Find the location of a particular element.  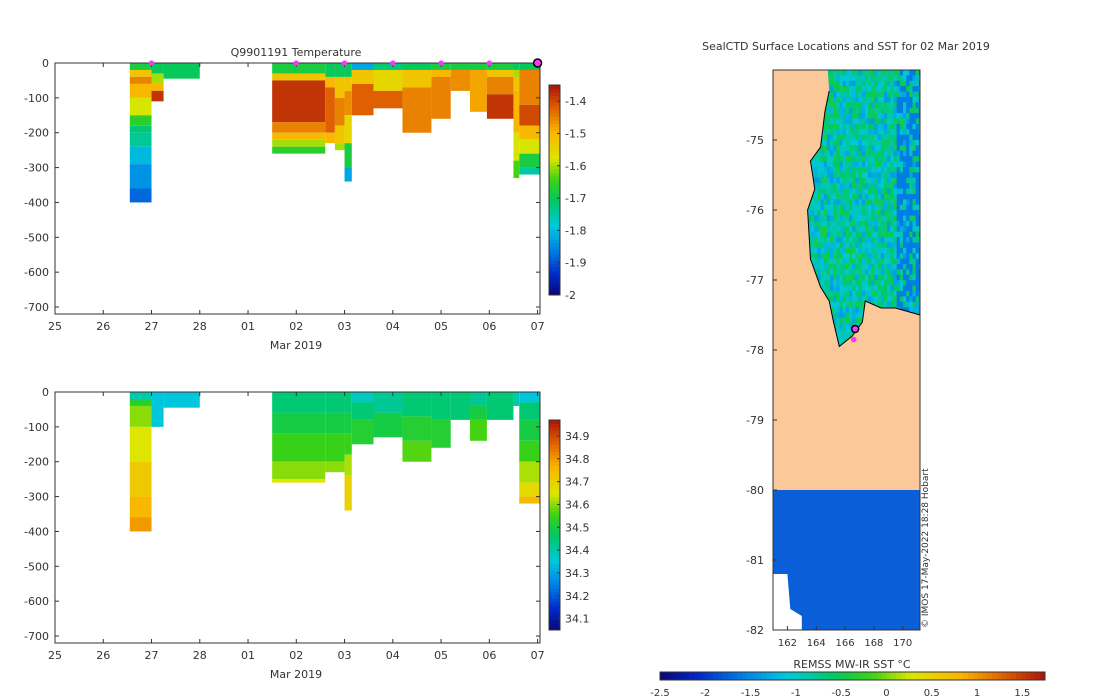

colorbar-cell is located at coordinates (554, 548).